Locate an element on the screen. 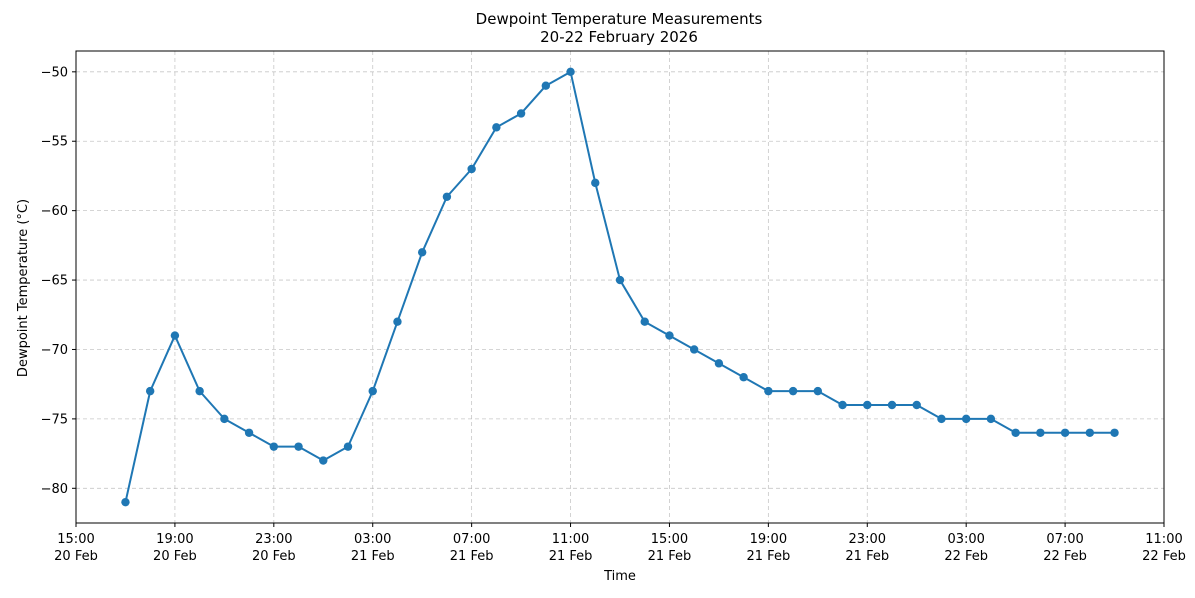 Image resolution: width=1195 pixels, height=598 pixels. y-tick-label: −70 is located at coordinates (54, 350).